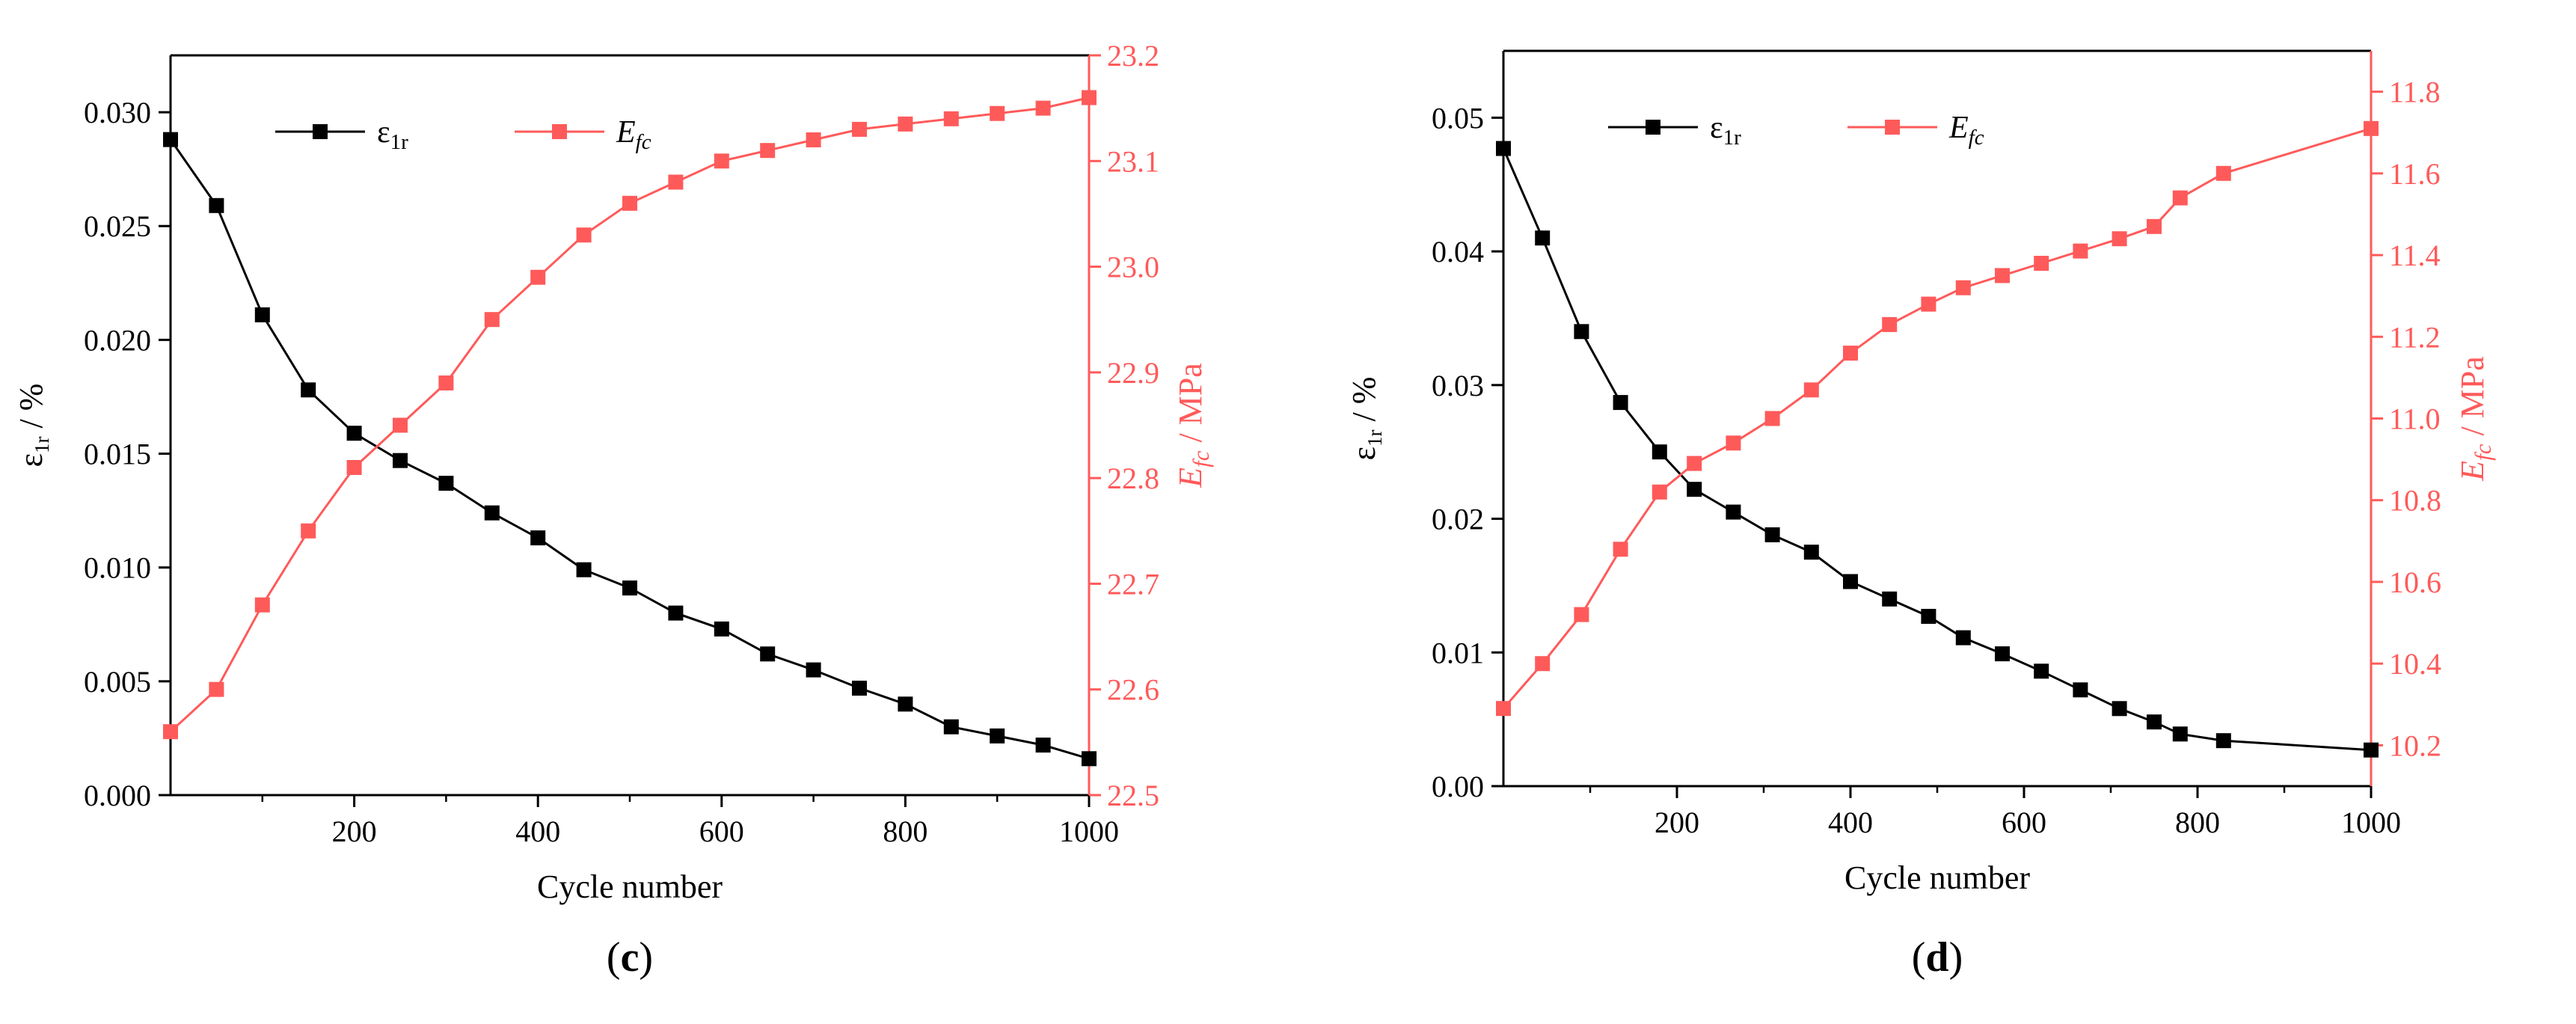 Image resolution: width=2576 pixels, height=1024 pixels. What do you see at coordinates (1937, 877) in the screenshot?
I see `x-axis-title: Cycle number` at bounding box center [1937, 877].